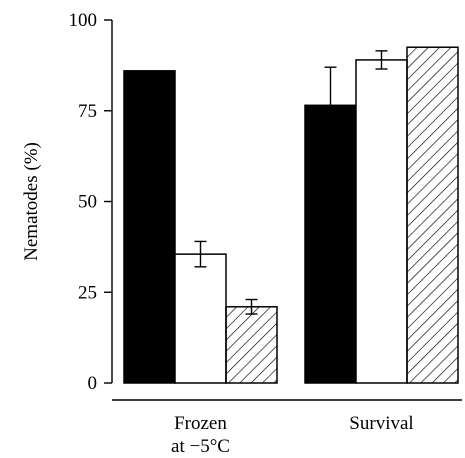  I want to click on bar-open-survival, so click(381, 221).